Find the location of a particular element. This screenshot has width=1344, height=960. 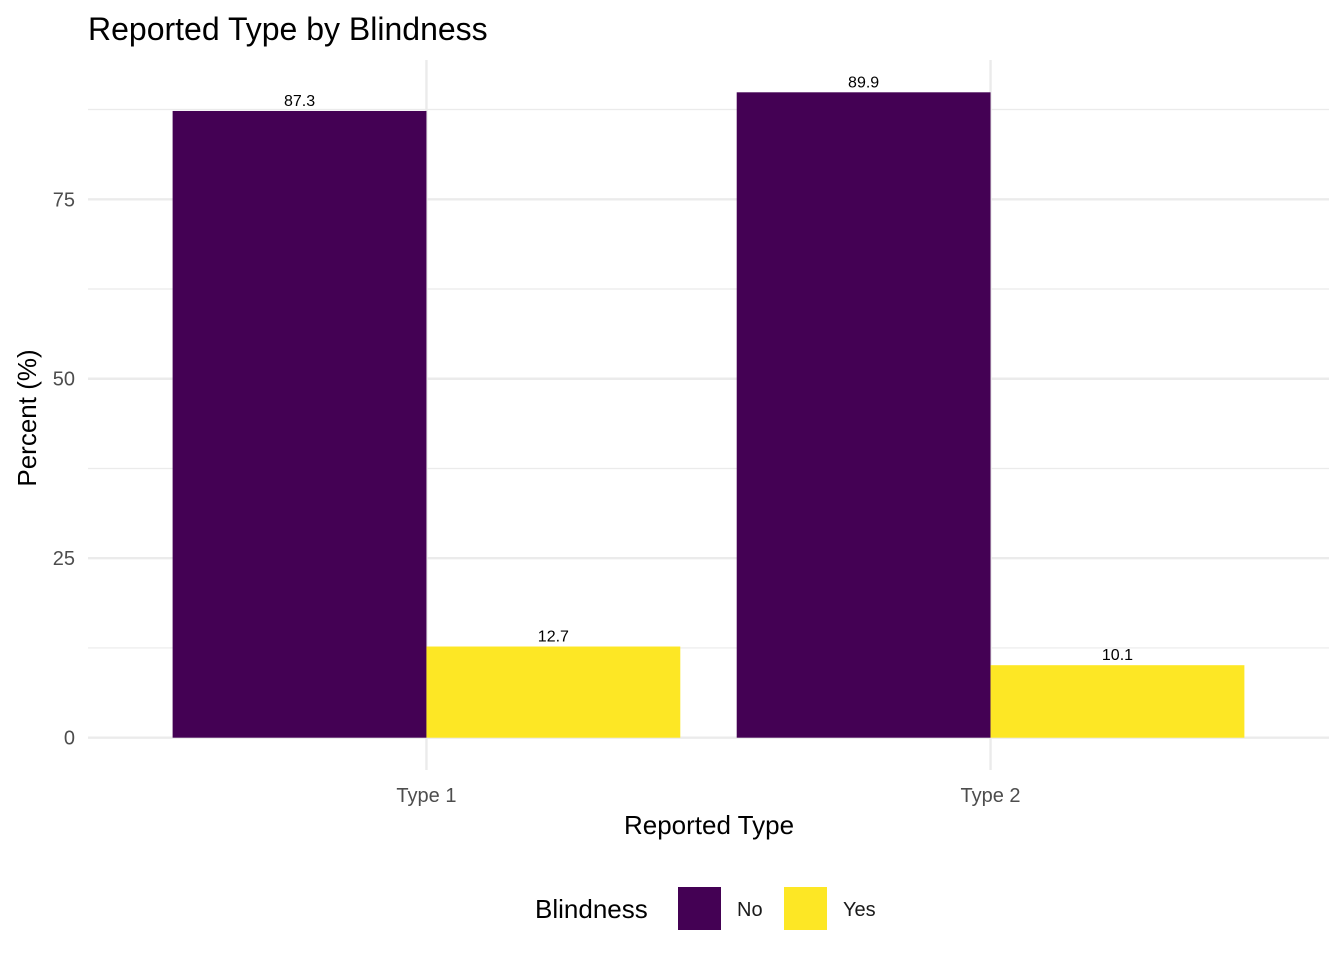

y-tick-label: 75 is located at coordinates (64, 200).